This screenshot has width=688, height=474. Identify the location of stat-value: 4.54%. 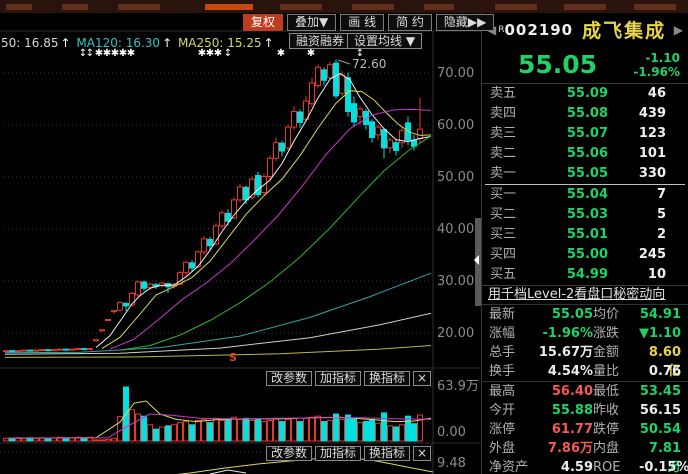
(570, 371).